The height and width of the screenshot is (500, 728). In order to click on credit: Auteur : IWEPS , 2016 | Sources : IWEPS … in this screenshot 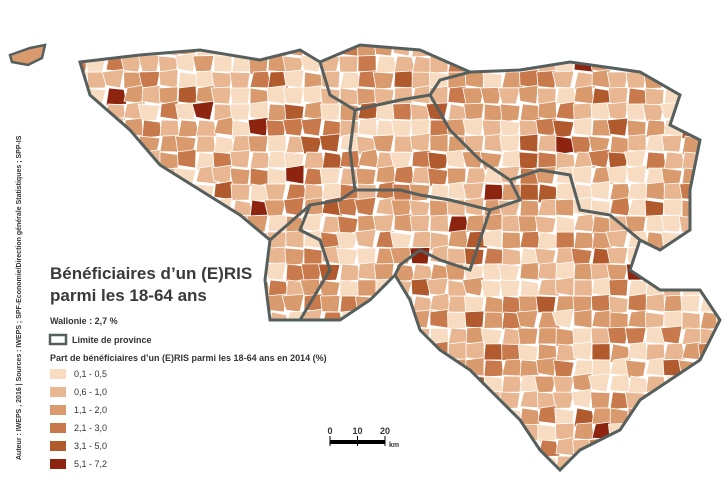, I will do `click(19, 297)`.